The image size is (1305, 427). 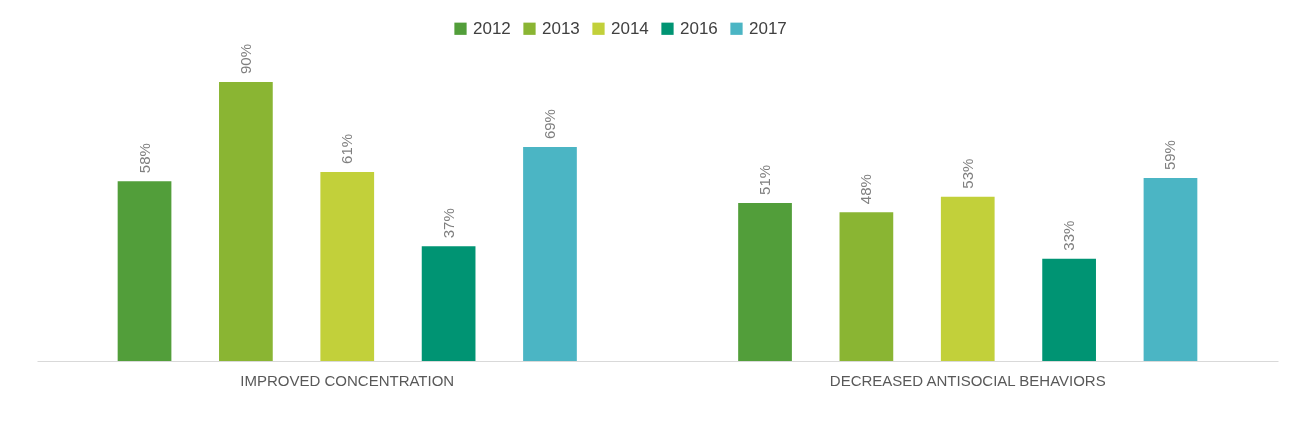 I want to click on data-label: 37%, so click(x=448, y=223).